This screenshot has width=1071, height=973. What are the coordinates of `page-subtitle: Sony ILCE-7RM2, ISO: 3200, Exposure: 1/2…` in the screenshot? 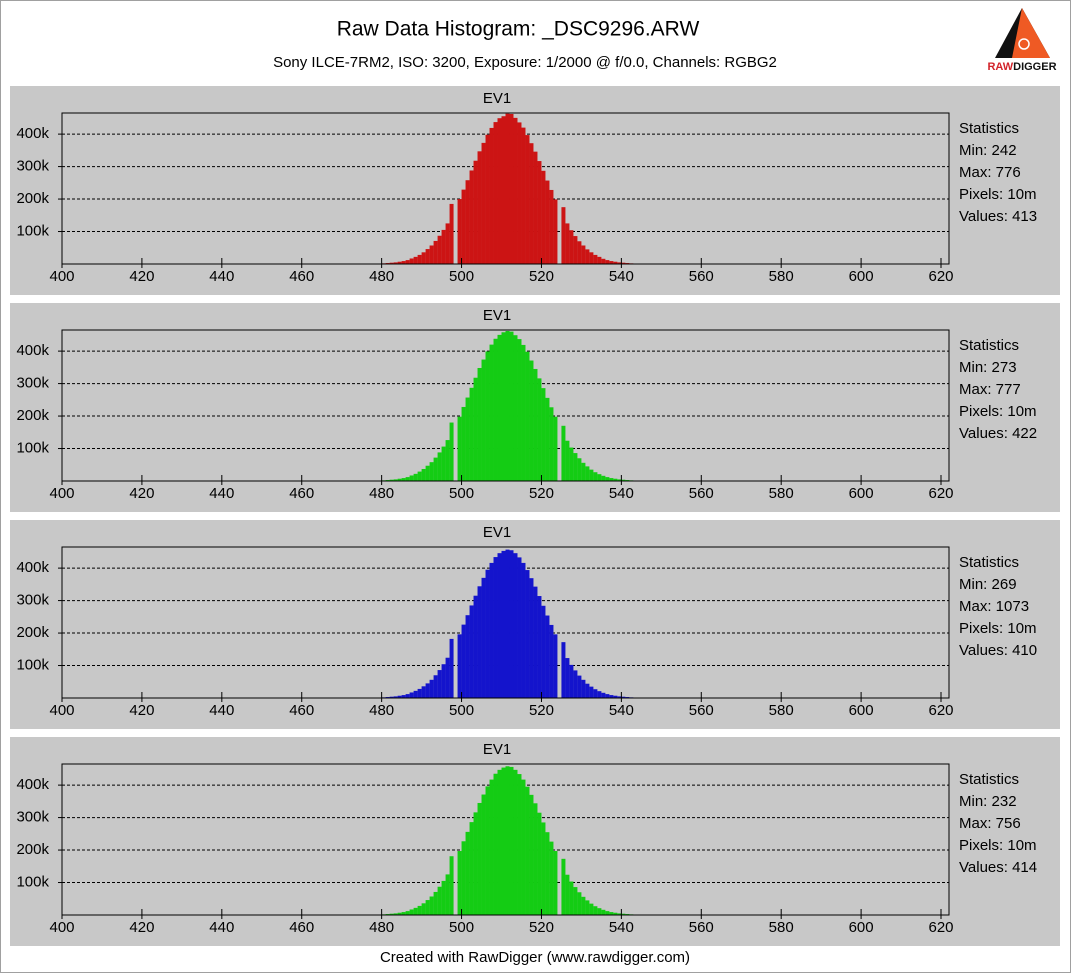 It's located at (525, 62).